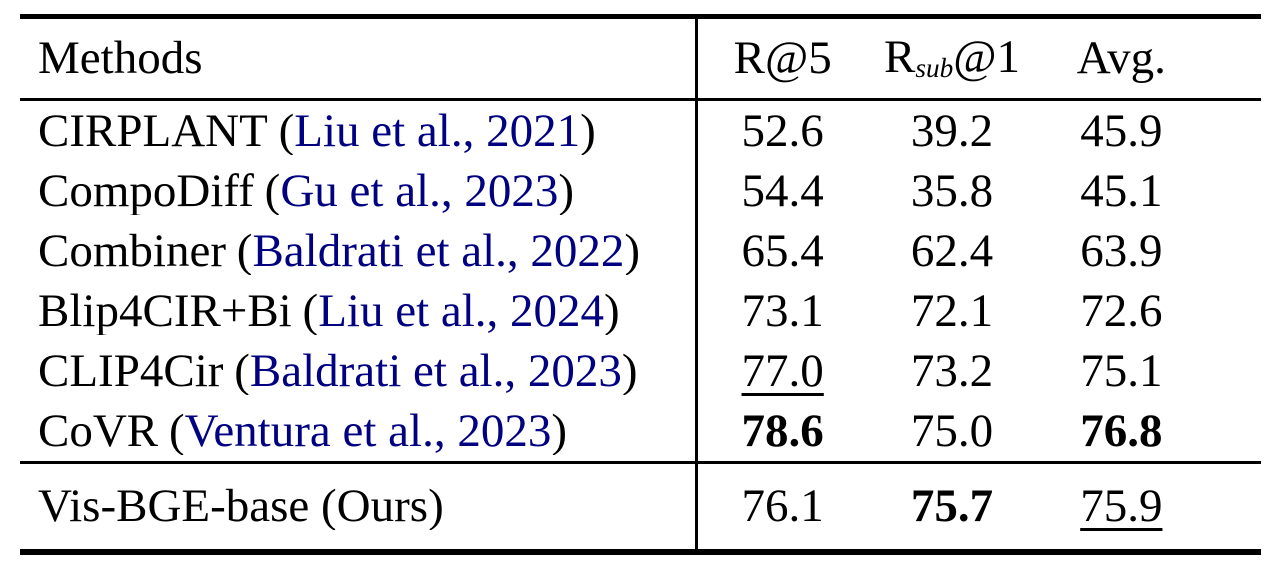 Image resolution: width=1279 pixels, height=563 pixels. What do you see at coordinates (782, 130) in the screenshot?
I see `metric-r5: 52.6` at bounding box center [782, 130].